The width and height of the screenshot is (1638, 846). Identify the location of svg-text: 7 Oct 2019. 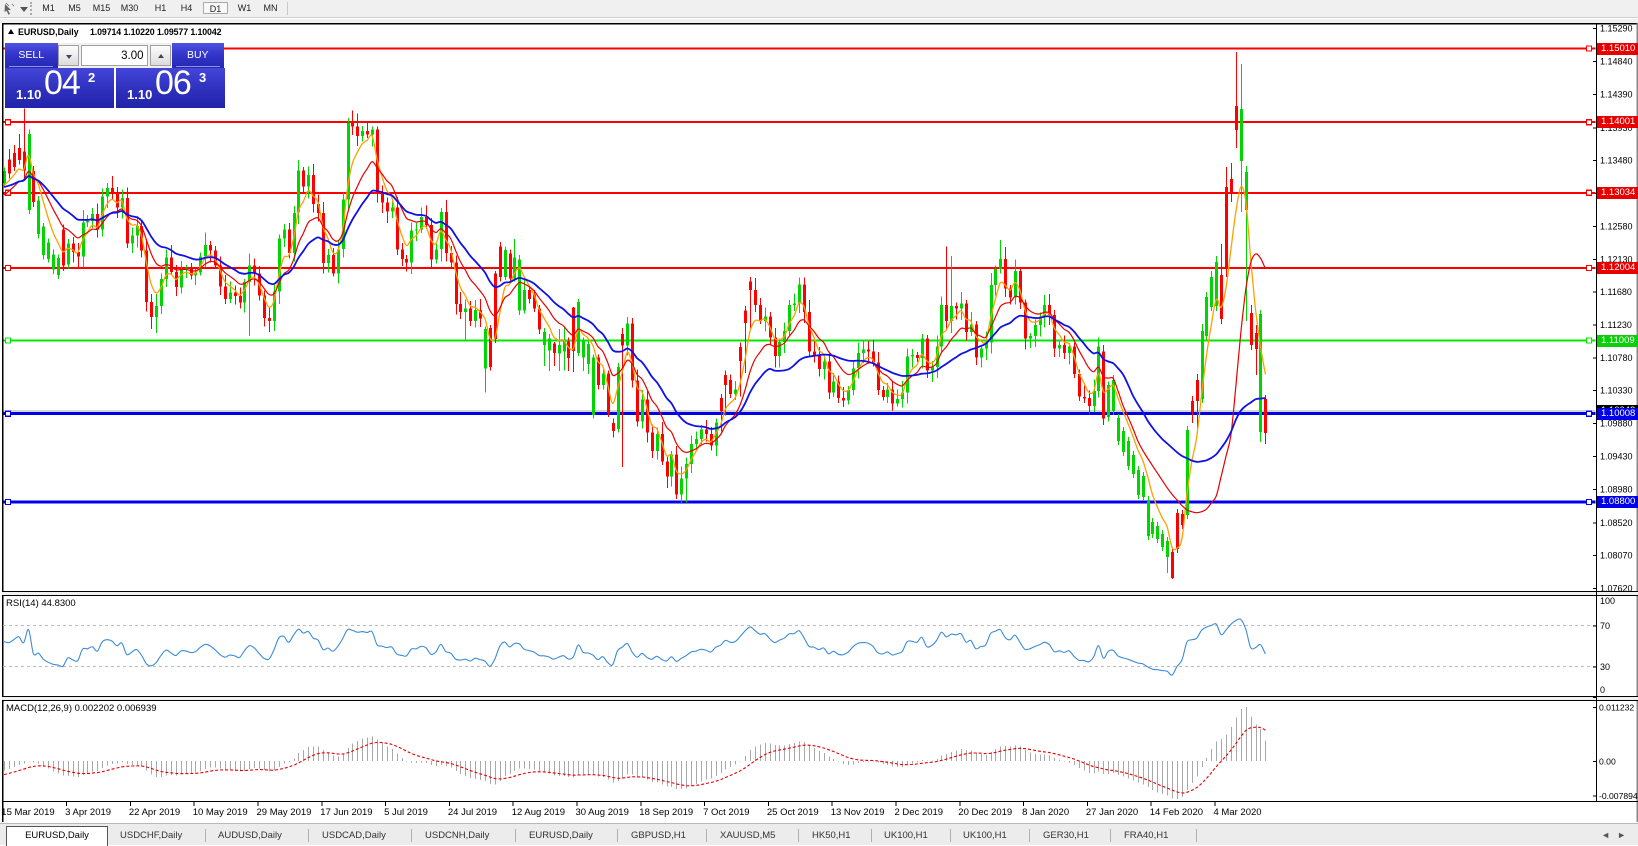
(726, 812).